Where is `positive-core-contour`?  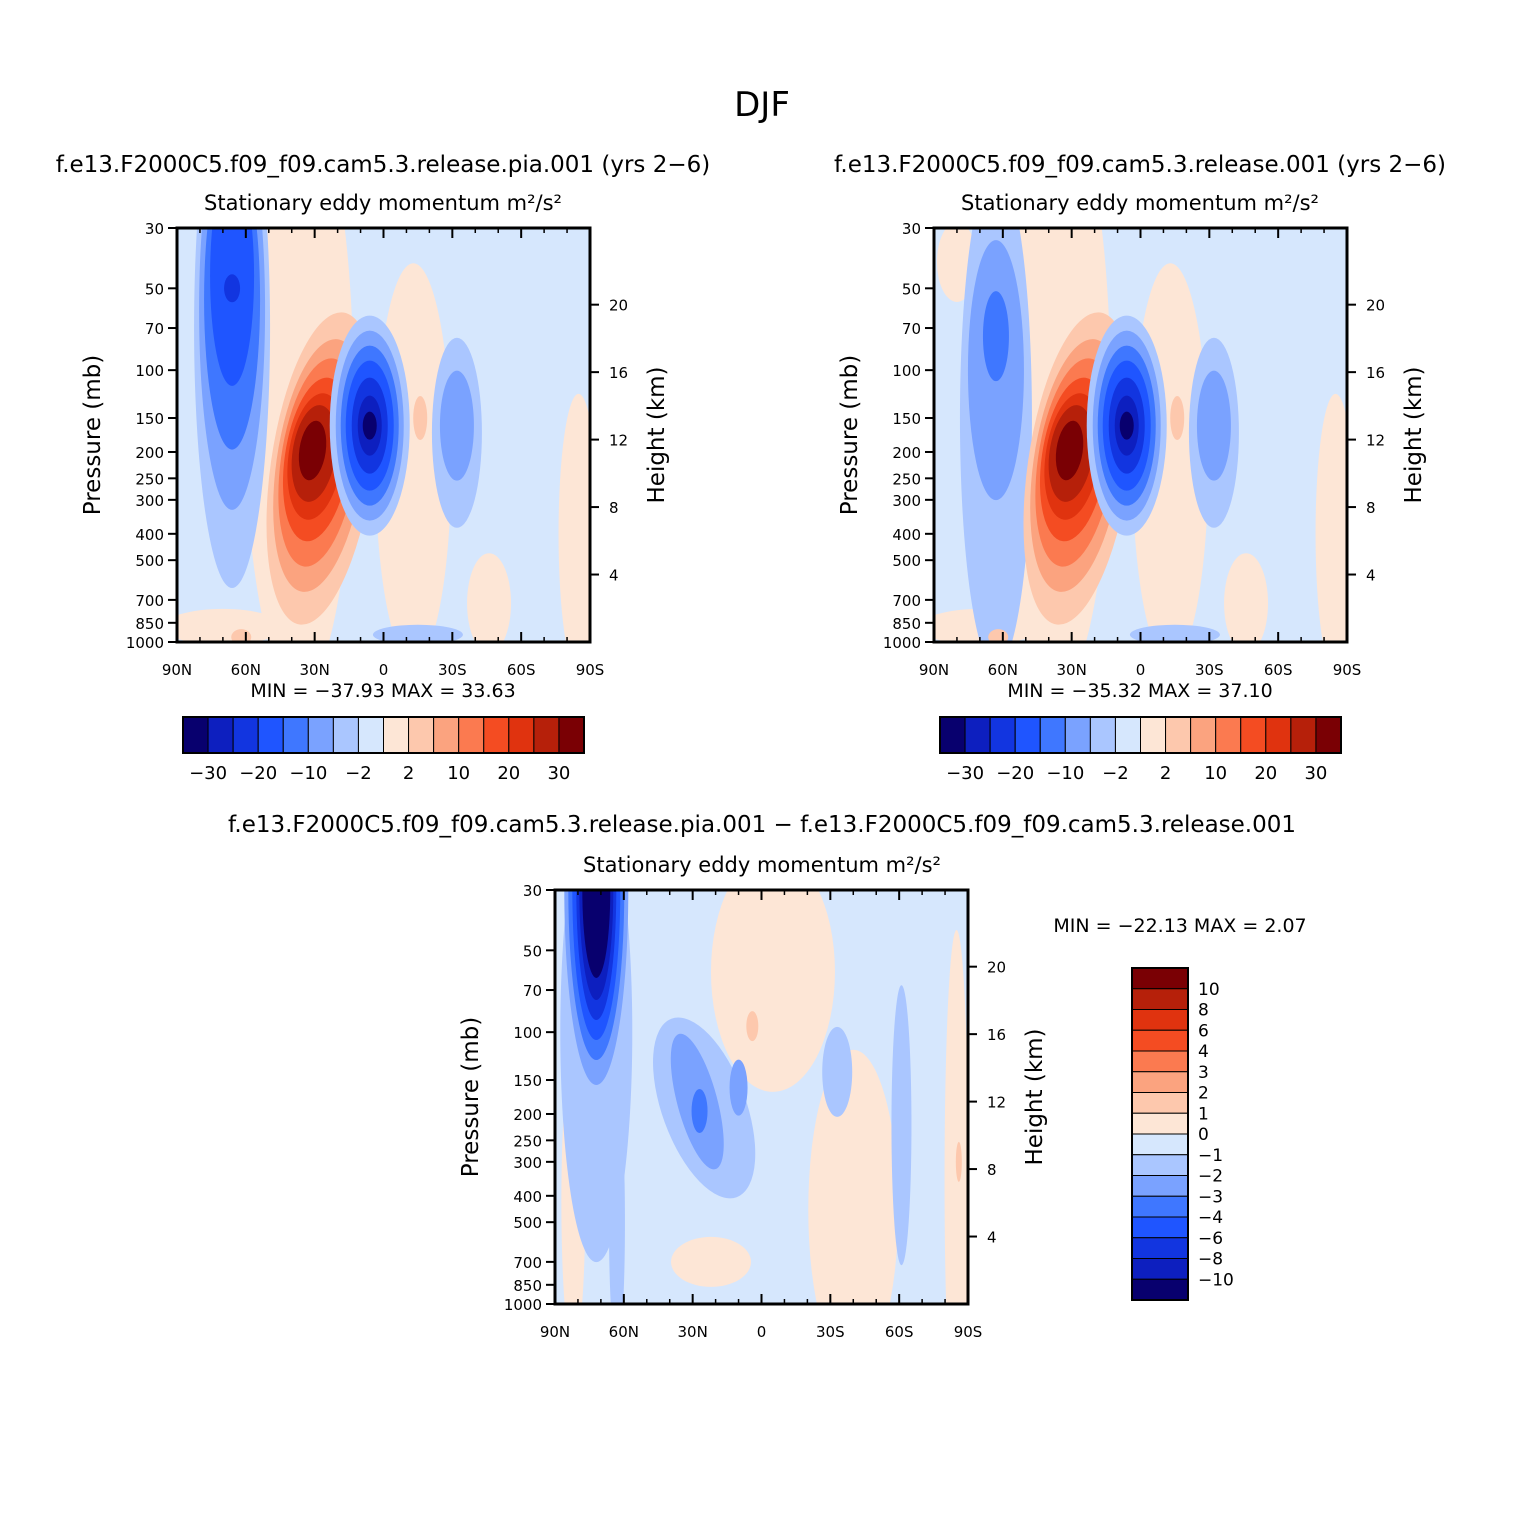
positive-core-contour is located at coordinates (1069, 450).